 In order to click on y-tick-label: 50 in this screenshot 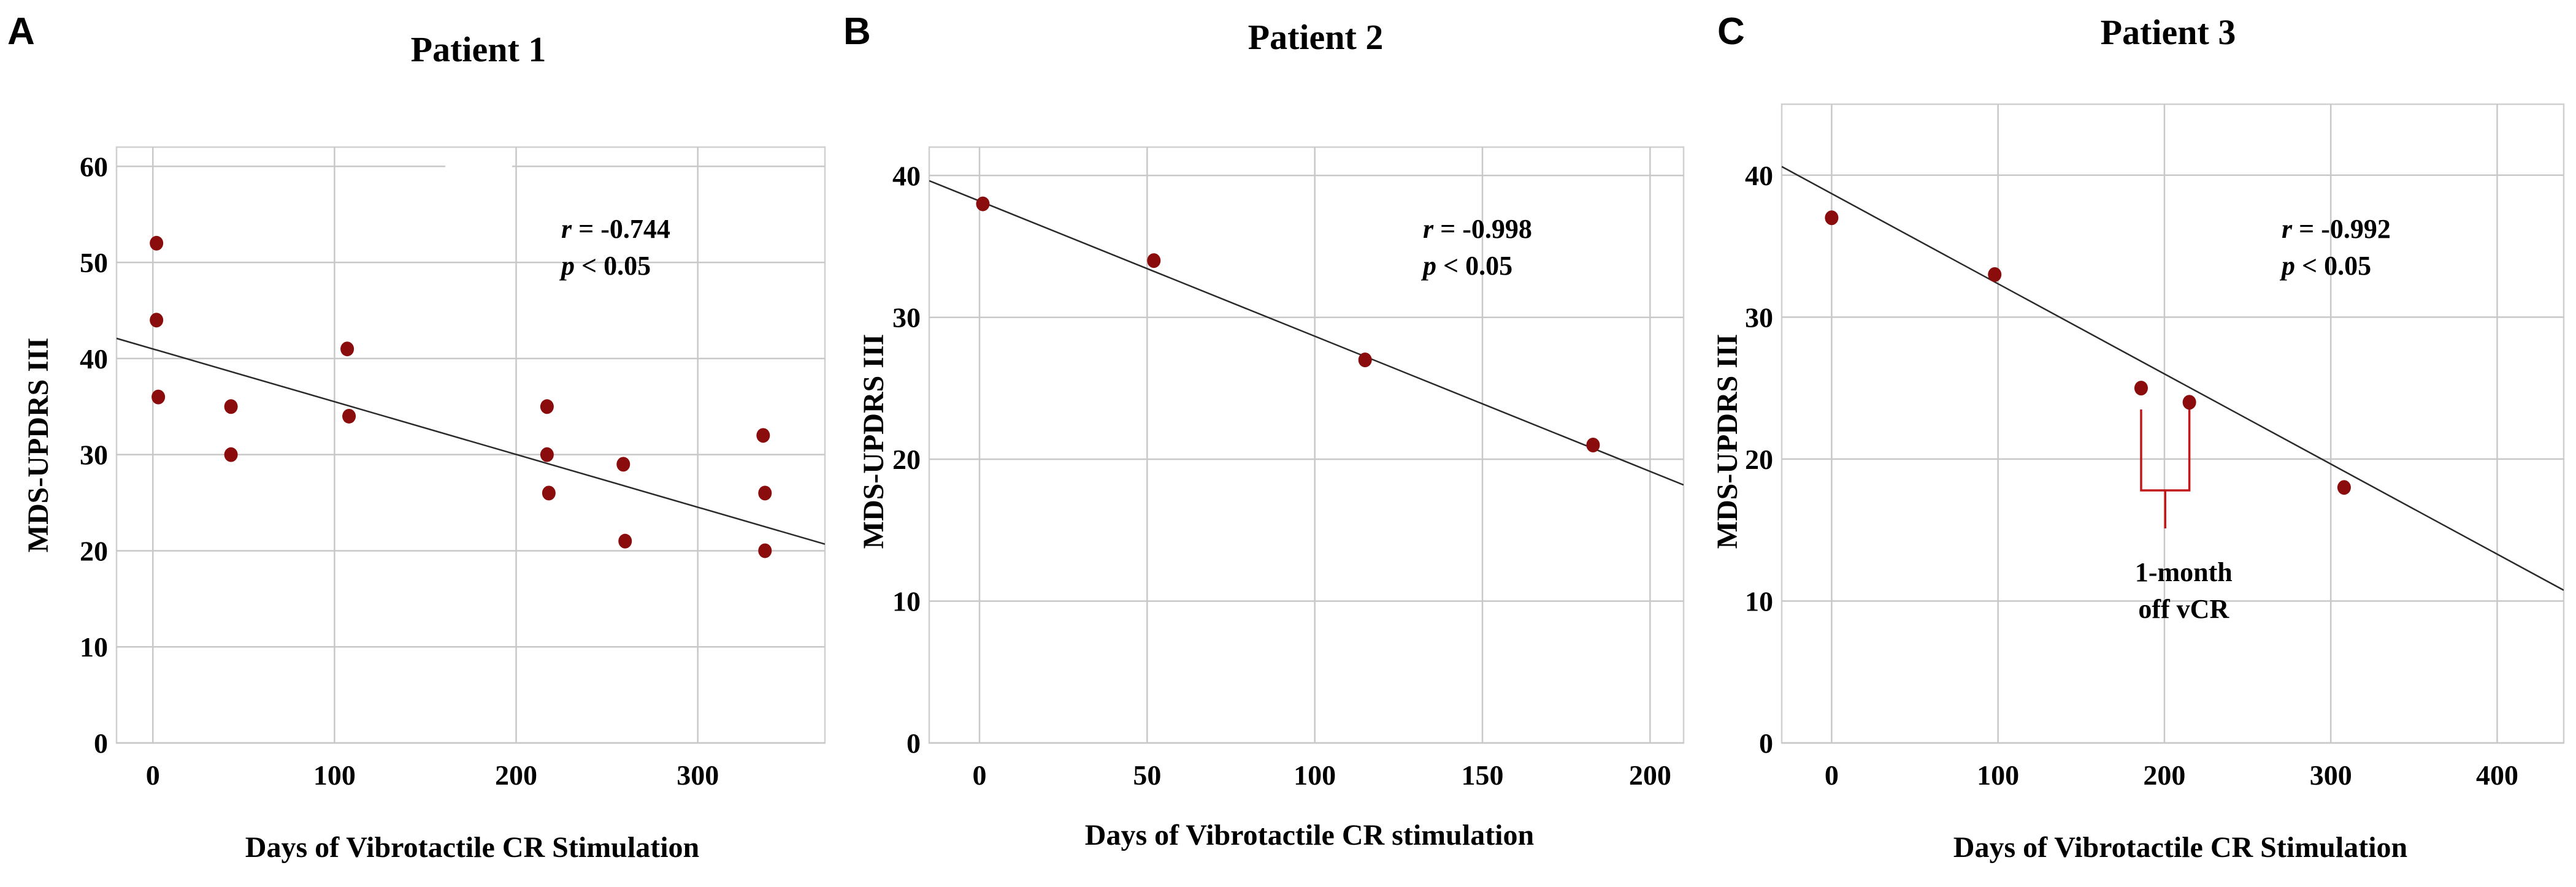, I will do `click(94, 262)`.